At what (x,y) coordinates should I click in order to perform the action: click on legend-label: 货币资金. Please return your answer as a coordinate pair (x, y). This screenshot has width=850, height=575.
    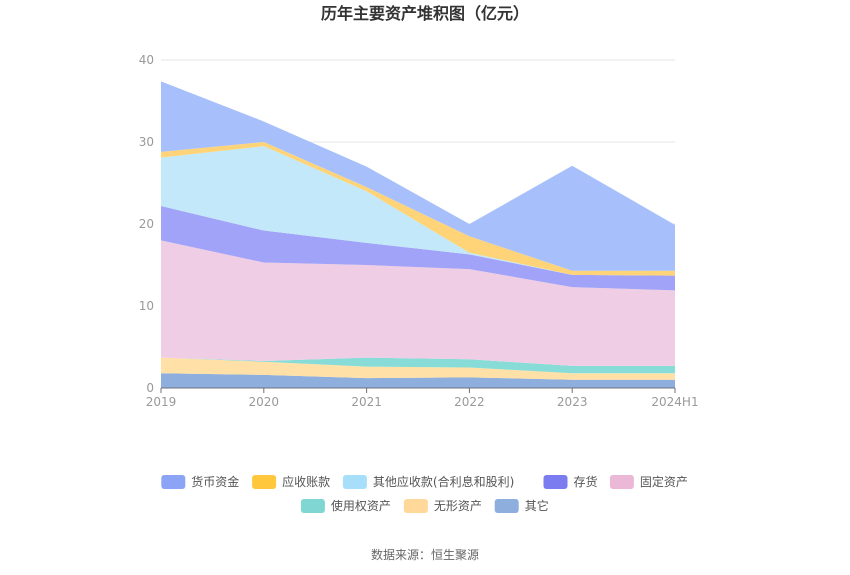
    Looking at the image, I should click on (215, 481).